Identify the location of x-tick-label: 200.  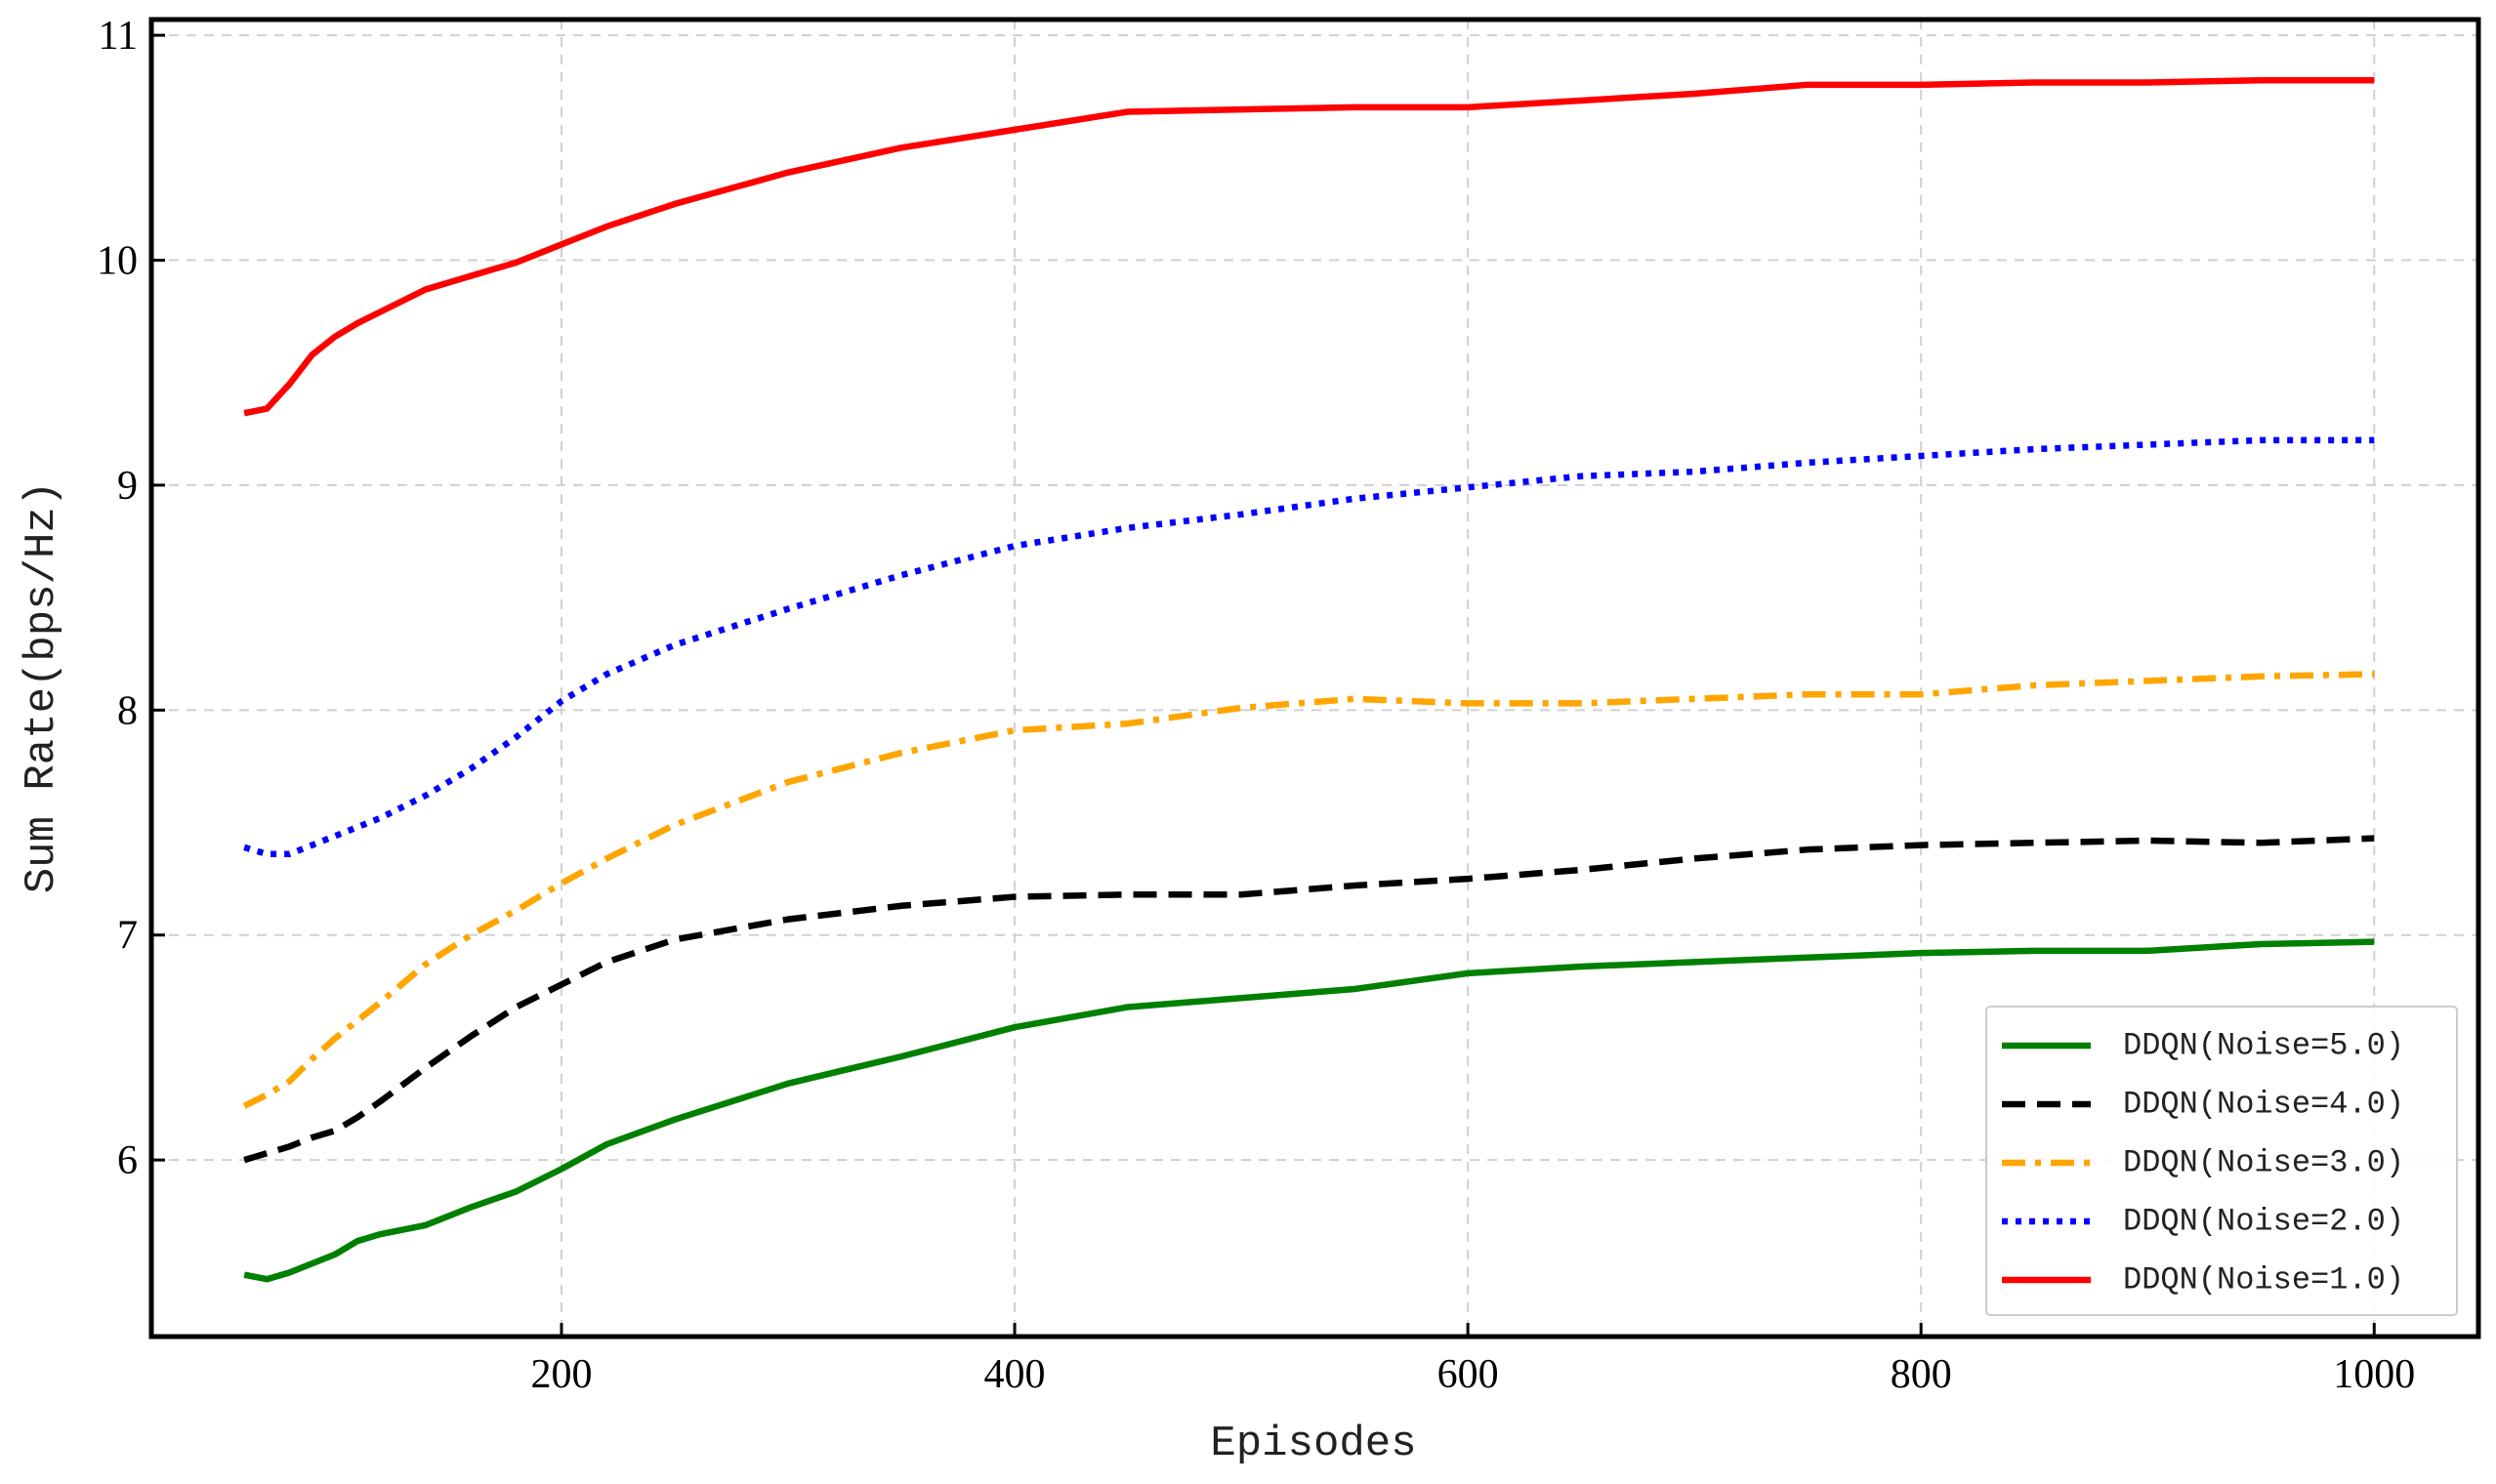
(561, 1374).